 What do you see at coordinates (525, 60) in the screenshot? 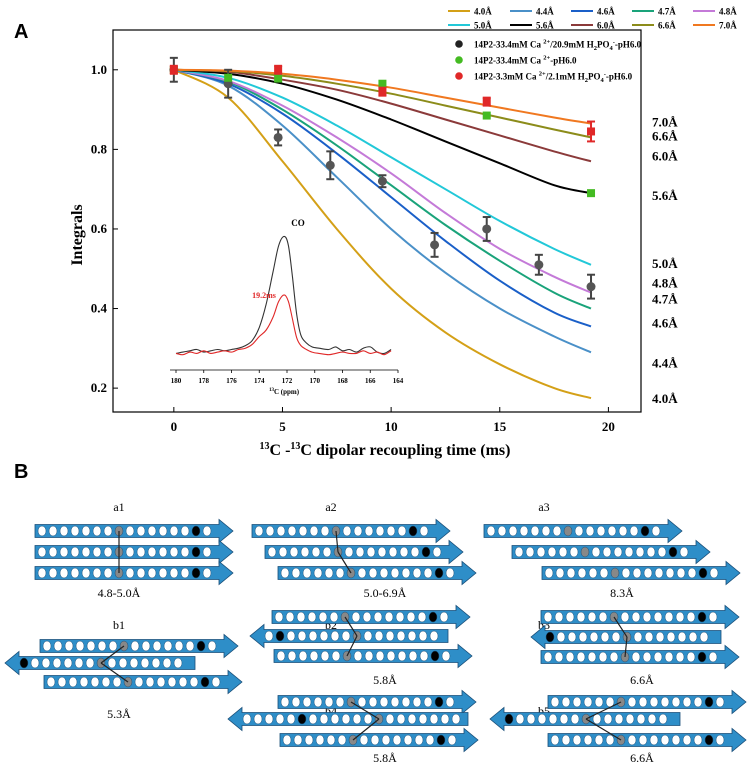
I see `legend-entry: 14P2-33.4mM Ca 2+-pH6.0` at bounding box center [525, 60].